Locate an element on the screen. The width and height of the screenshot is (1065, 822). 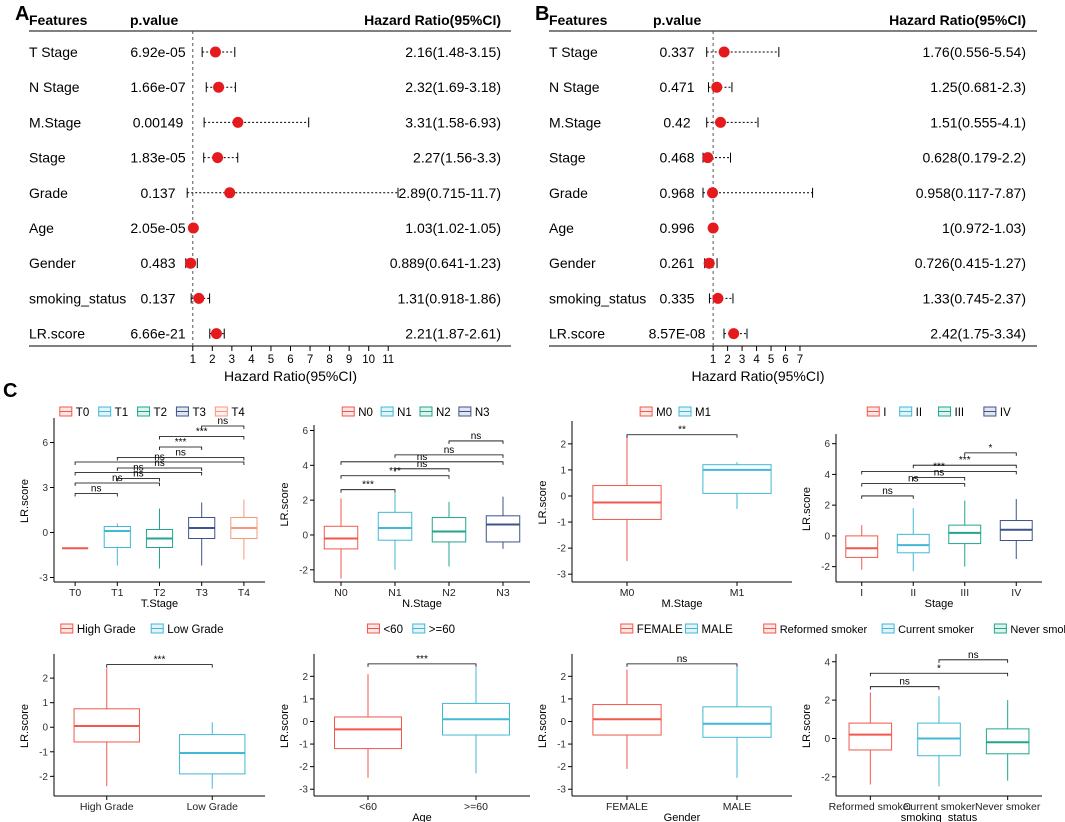
legend-label: T2 is located at coordinates (160, 413).